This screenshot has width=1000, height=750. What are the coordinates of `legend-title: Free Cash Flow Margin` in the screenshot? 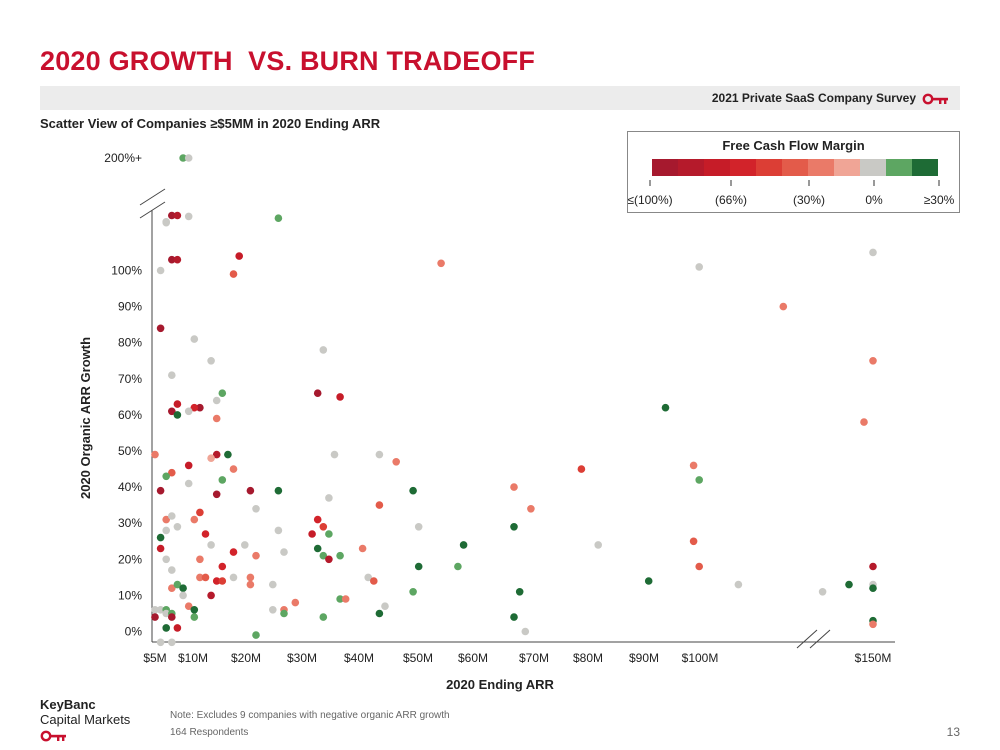 It's located at (793, 145).